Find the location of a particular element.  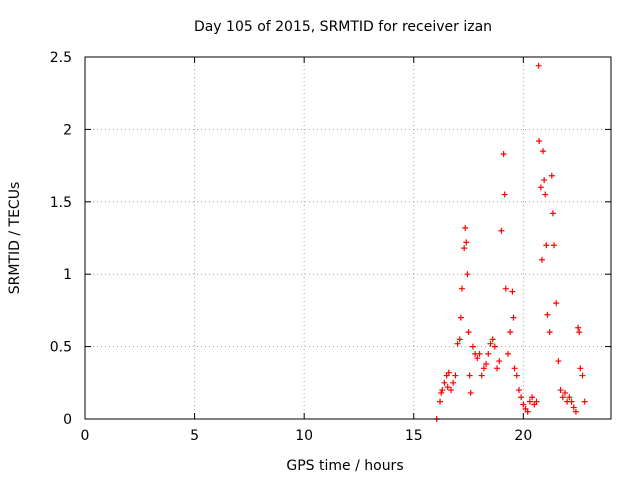

y-tick-label: 2.5 is located at coordinates (61, 58).